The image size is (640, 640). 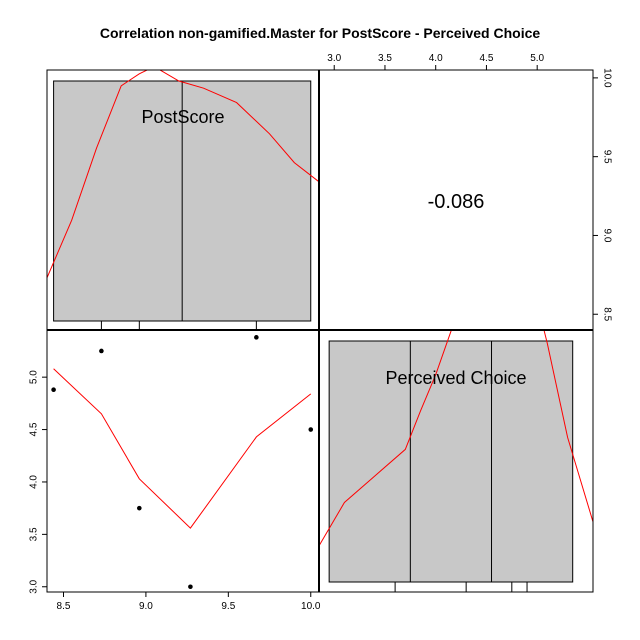 What do you see at coordinates (34, 429) in the screenshot?
I see `left-axis-tick-label-3: 4.5` at bounding box center [34, 429].